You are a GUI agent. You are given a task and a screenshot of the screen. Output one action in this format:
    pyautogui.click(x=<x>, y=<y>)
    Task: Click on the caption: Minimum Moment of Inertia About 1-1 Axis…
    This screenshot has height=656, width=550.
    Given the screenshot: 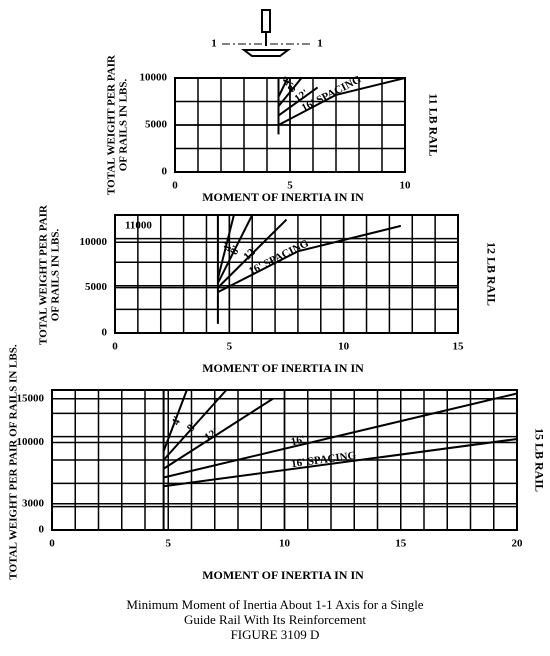 What is the action you would take?
    pyautogui.click(x=274, y=604)
    